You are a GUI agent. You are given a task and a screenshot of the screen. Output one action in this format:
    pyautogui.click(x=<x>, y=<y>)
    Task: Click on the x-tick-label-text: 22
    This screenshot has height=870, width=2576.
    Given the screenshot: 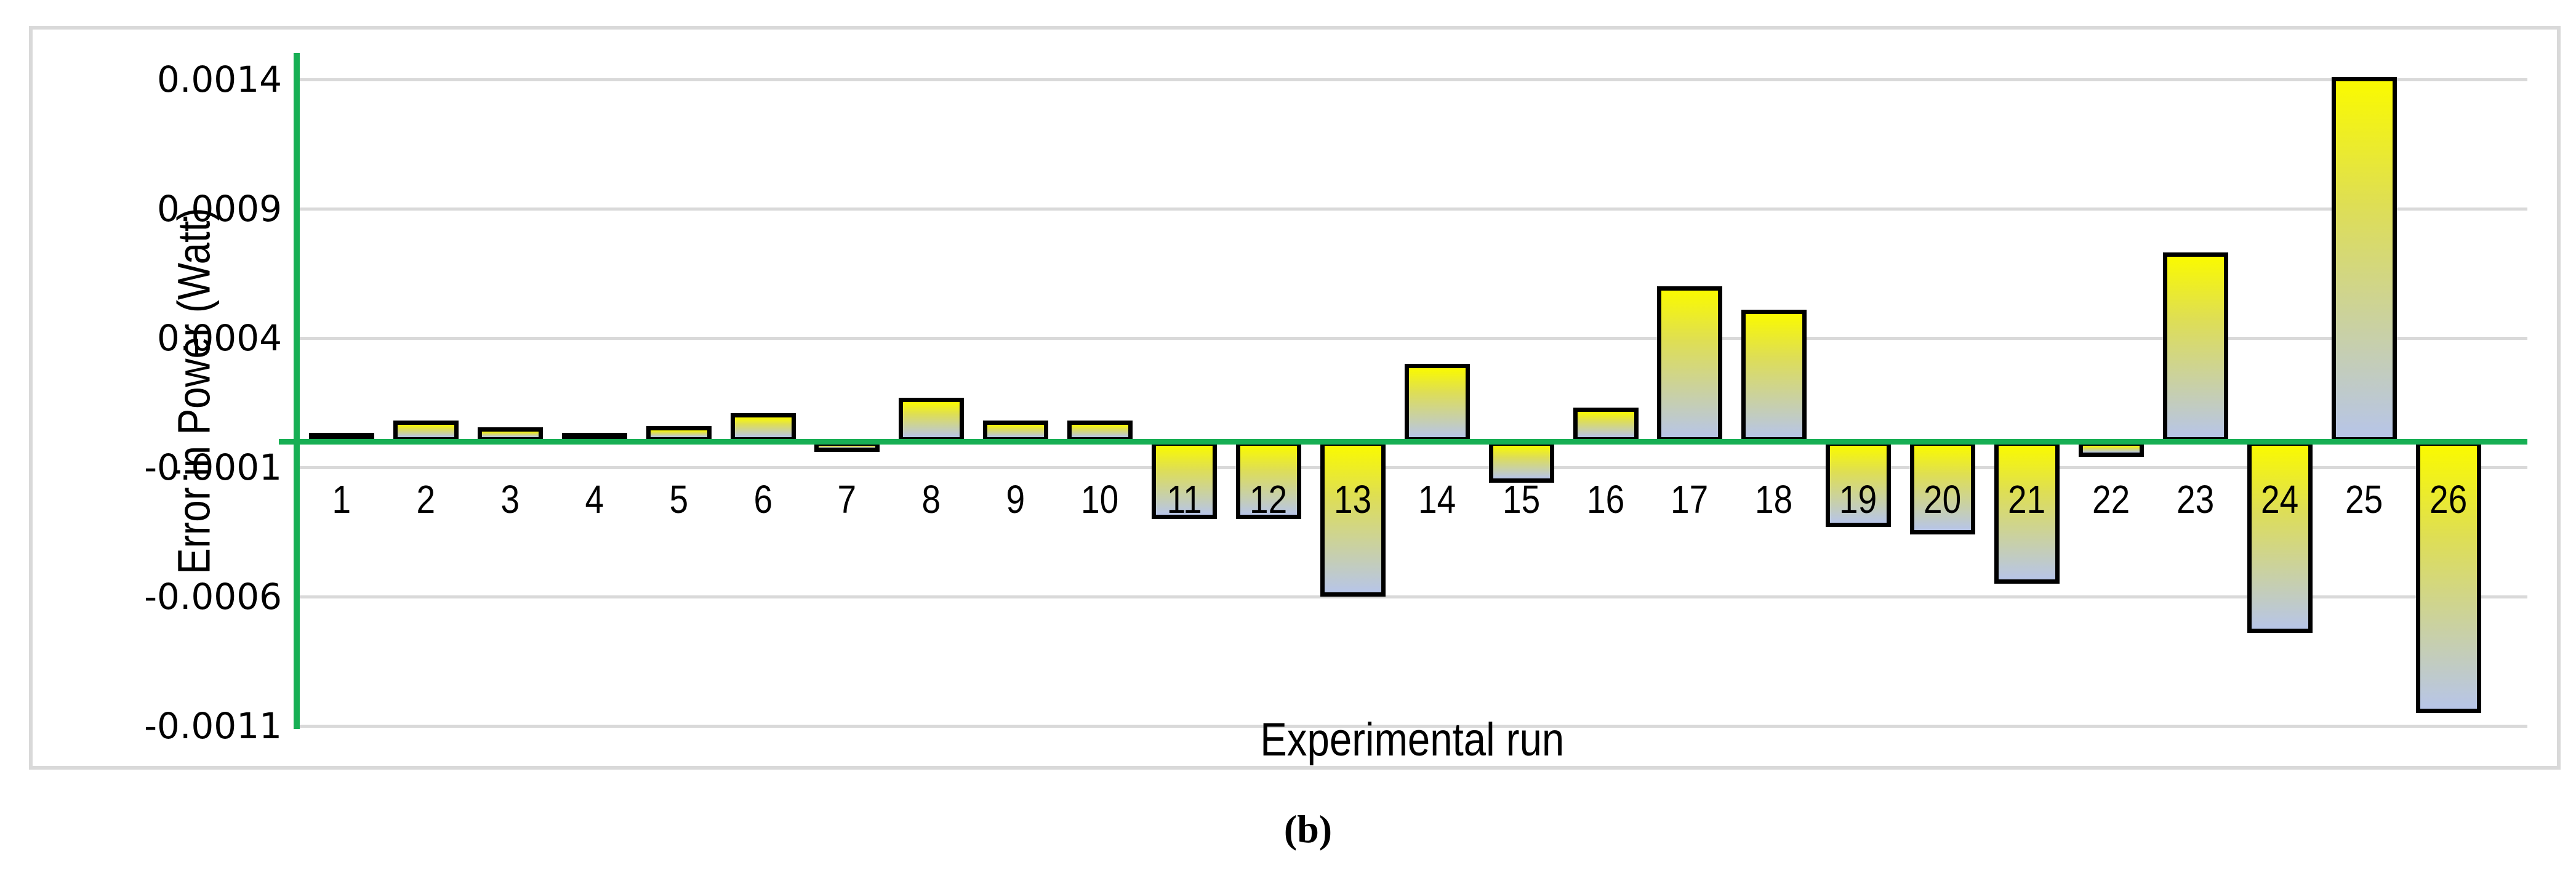 What is the action you would take?
    pyautogui.click(x=2111, y=499)
    